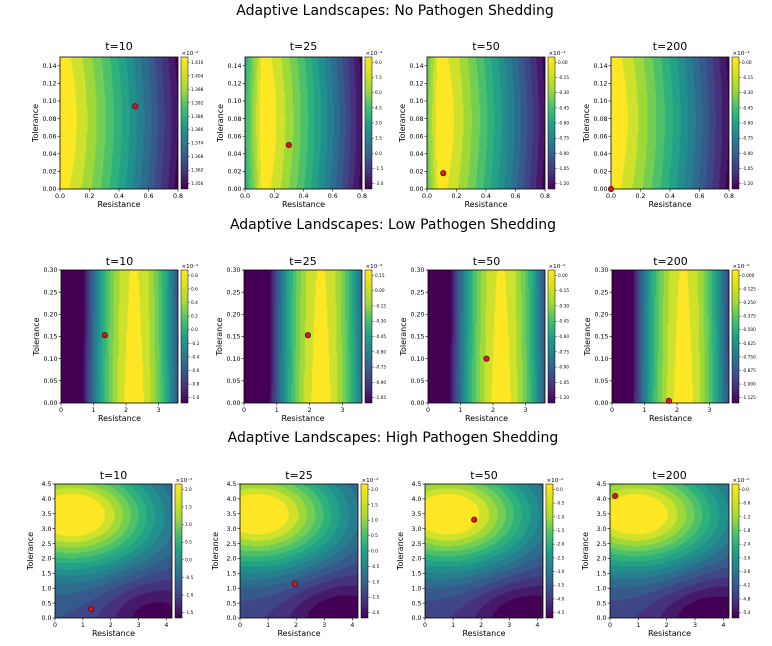  Describe the element at coordinates (600, 119) in the screenshot. I see `y-tick-label: 0.08` at that location.